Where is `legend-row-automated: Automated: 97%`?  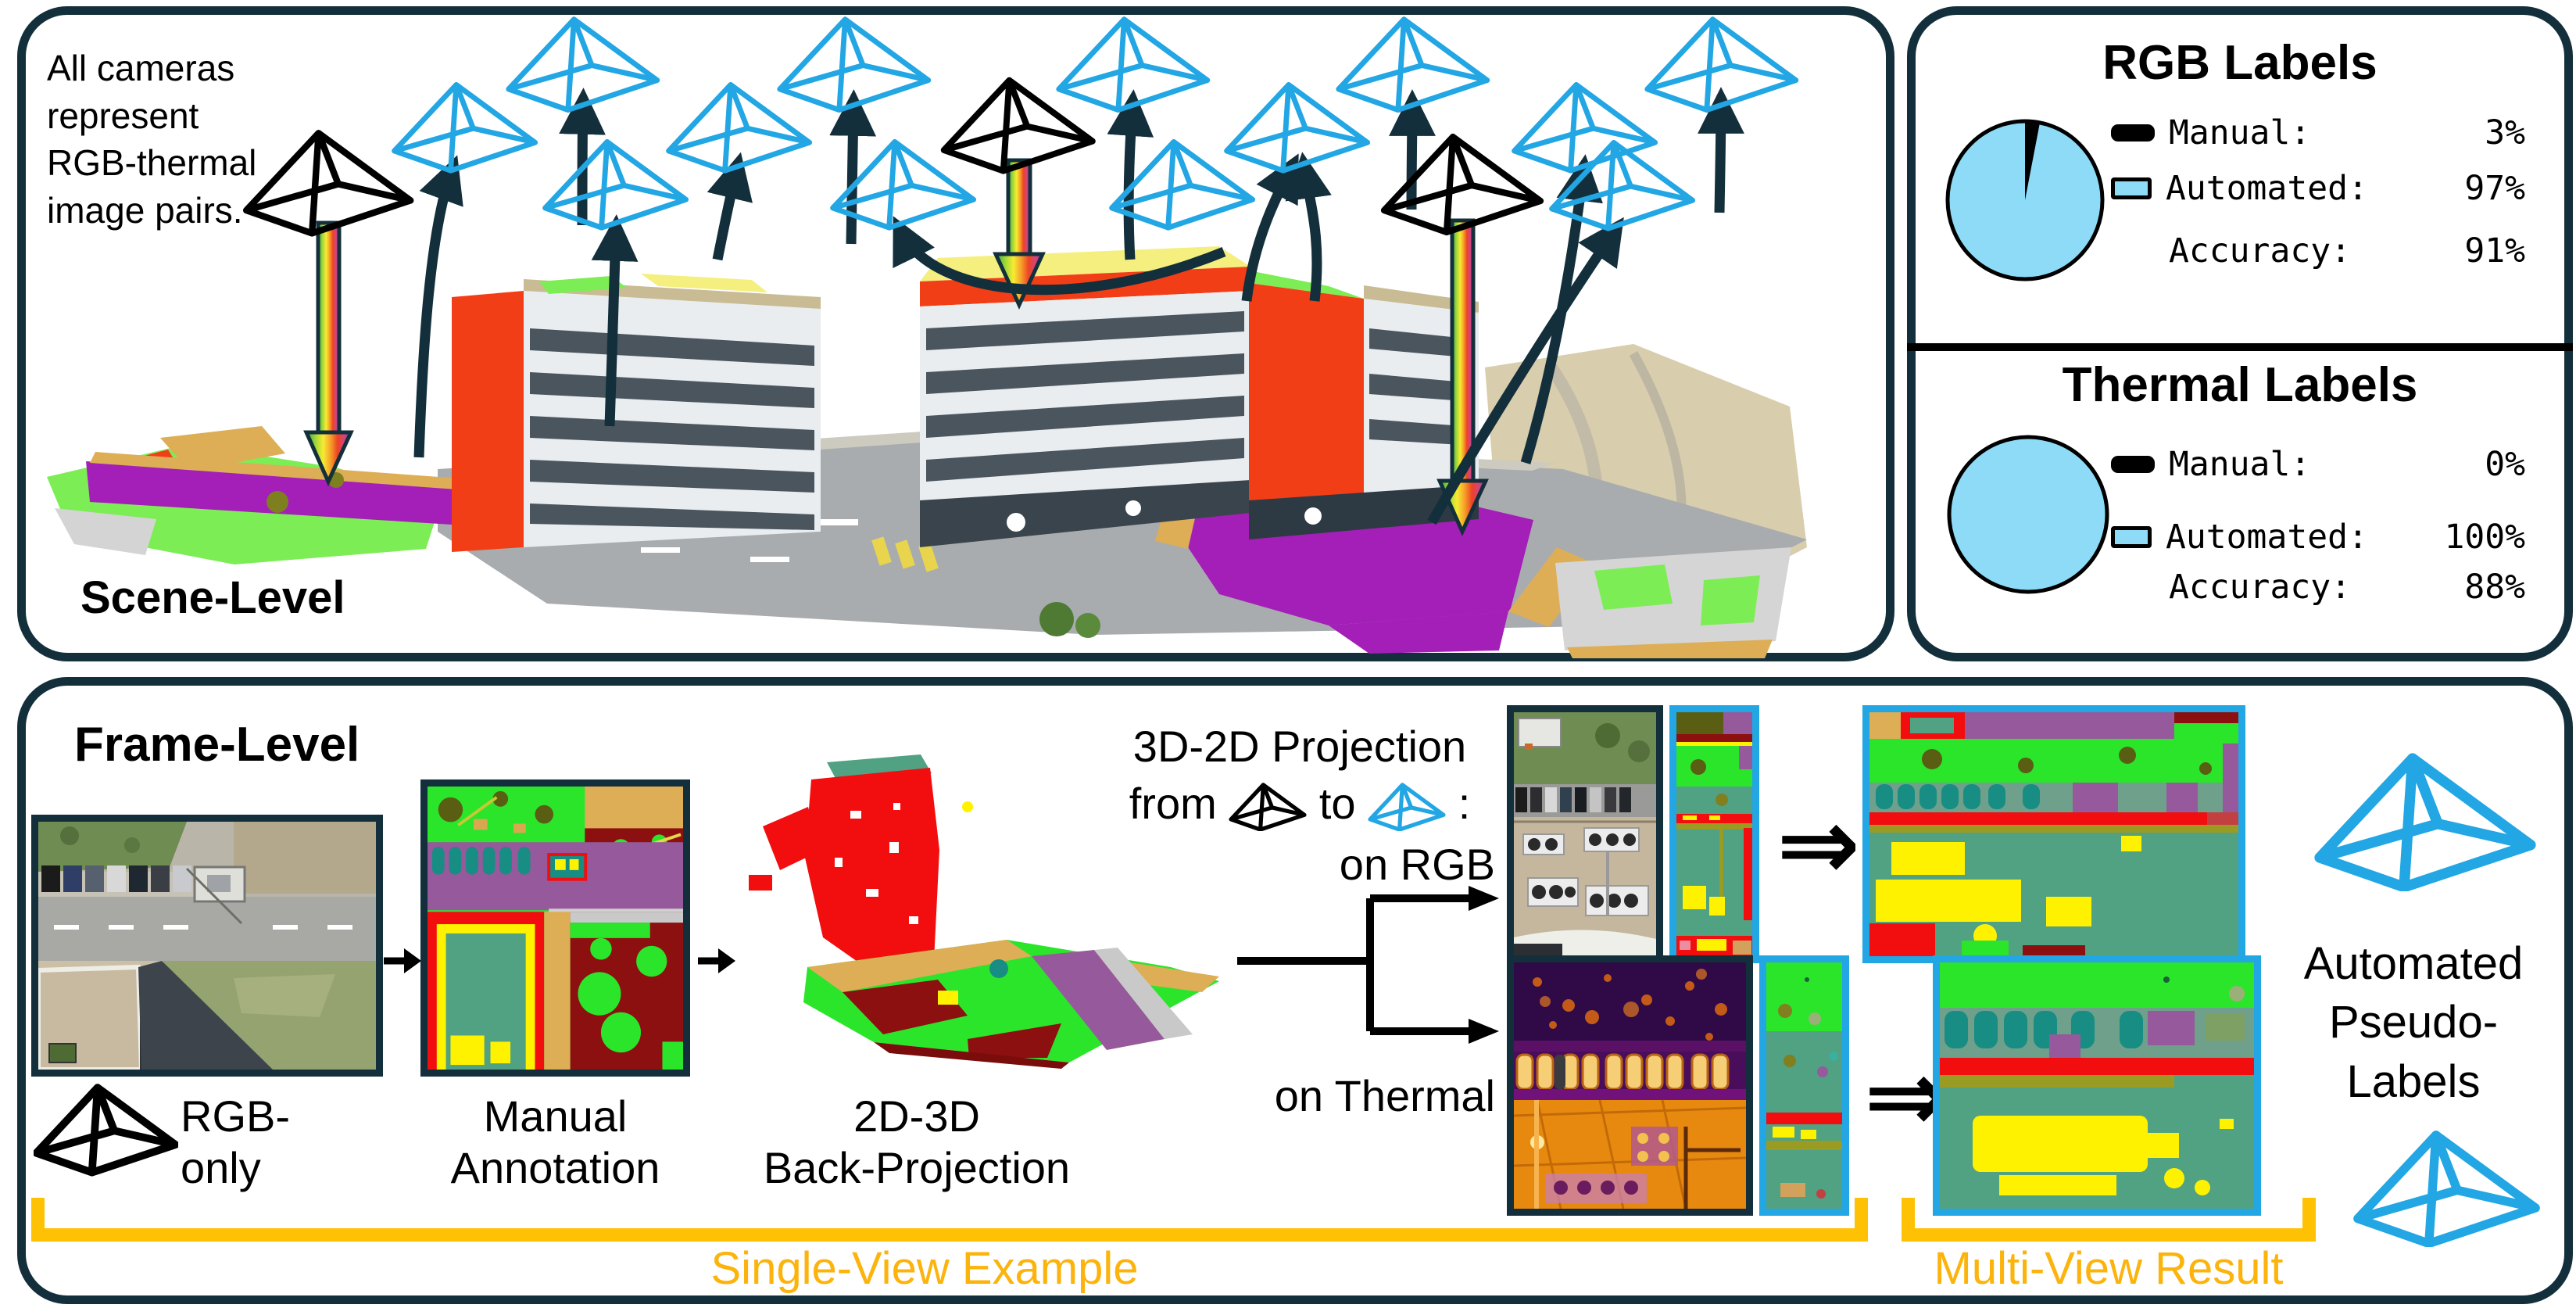 legend-row-automated: Automated: 97% is located at coordinates (2318, 188).